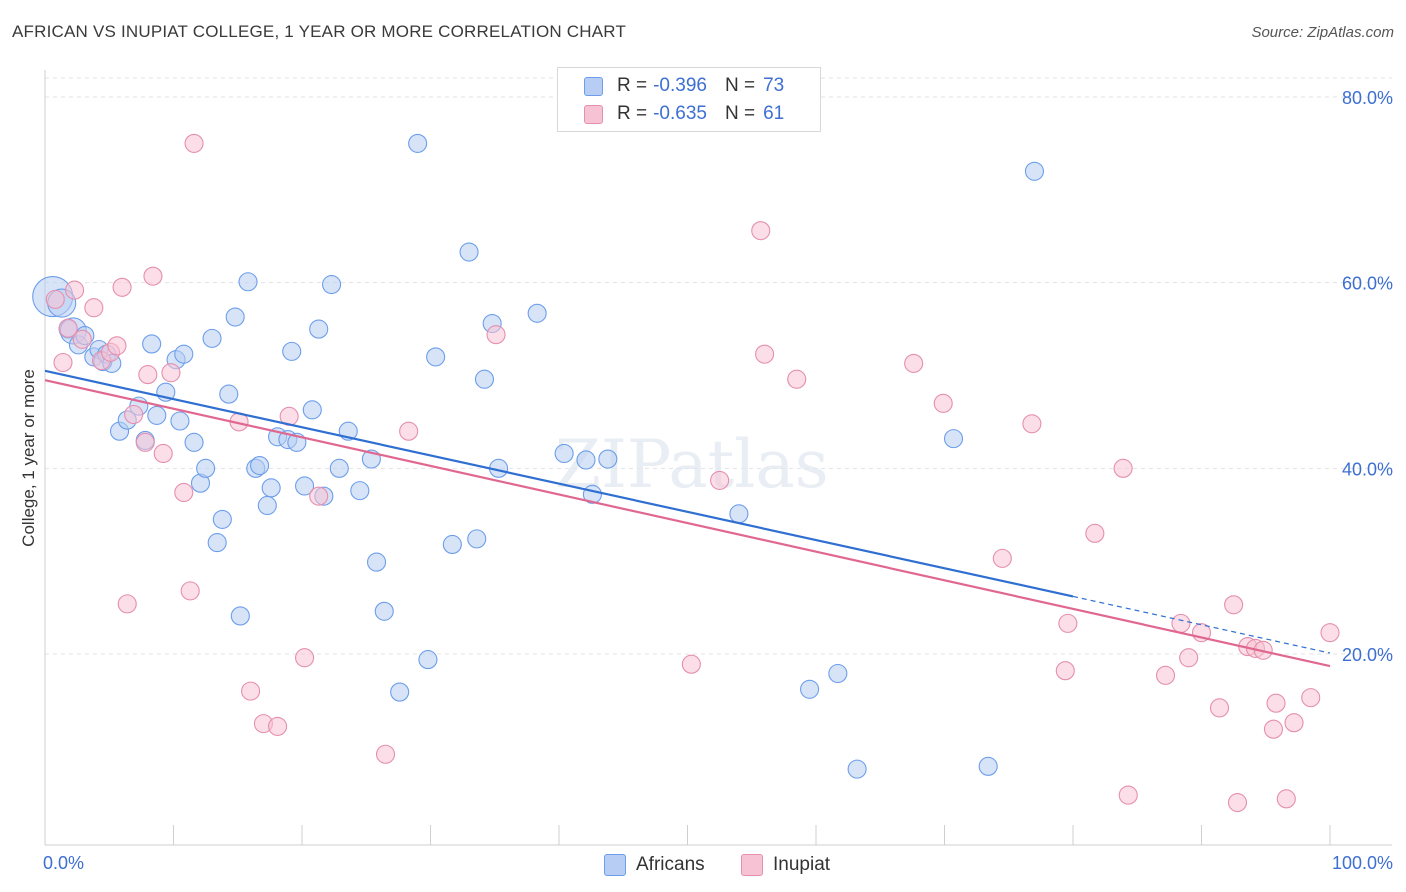 The image size is (1406, 892). What do you see at coordinates (740, 113) in the screenshot?
I see `legend-n-label: N =` at bounding box center [740, 113].